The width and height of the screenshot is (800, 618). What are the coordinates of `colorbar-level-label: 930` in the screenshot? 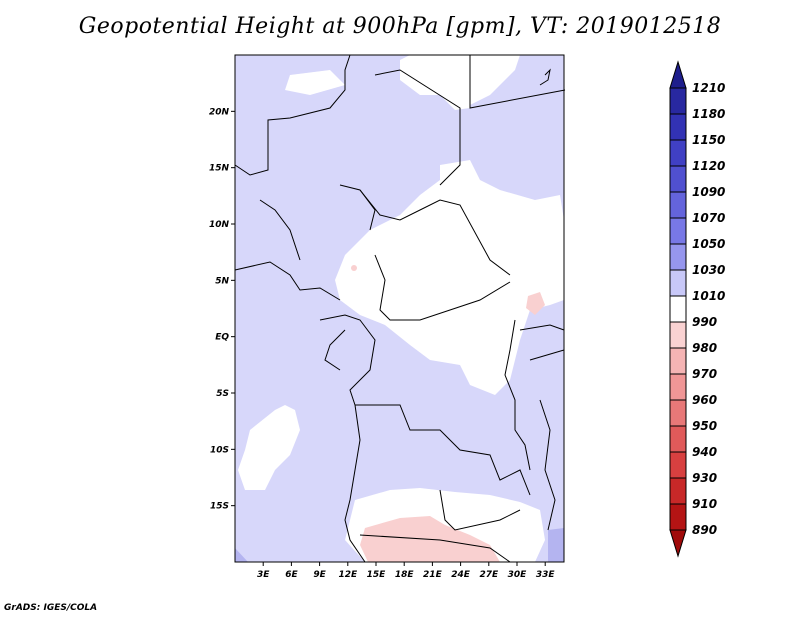 It's located at (704, 478).